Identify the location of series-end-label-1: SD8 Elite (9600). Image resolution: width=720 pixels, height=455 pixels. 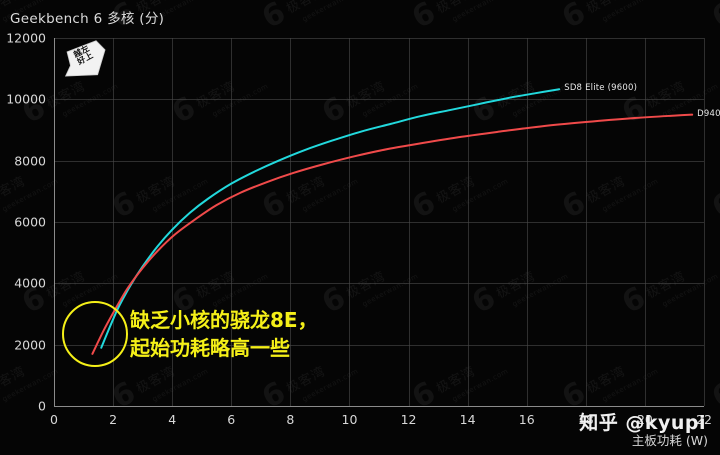
(601, 88).